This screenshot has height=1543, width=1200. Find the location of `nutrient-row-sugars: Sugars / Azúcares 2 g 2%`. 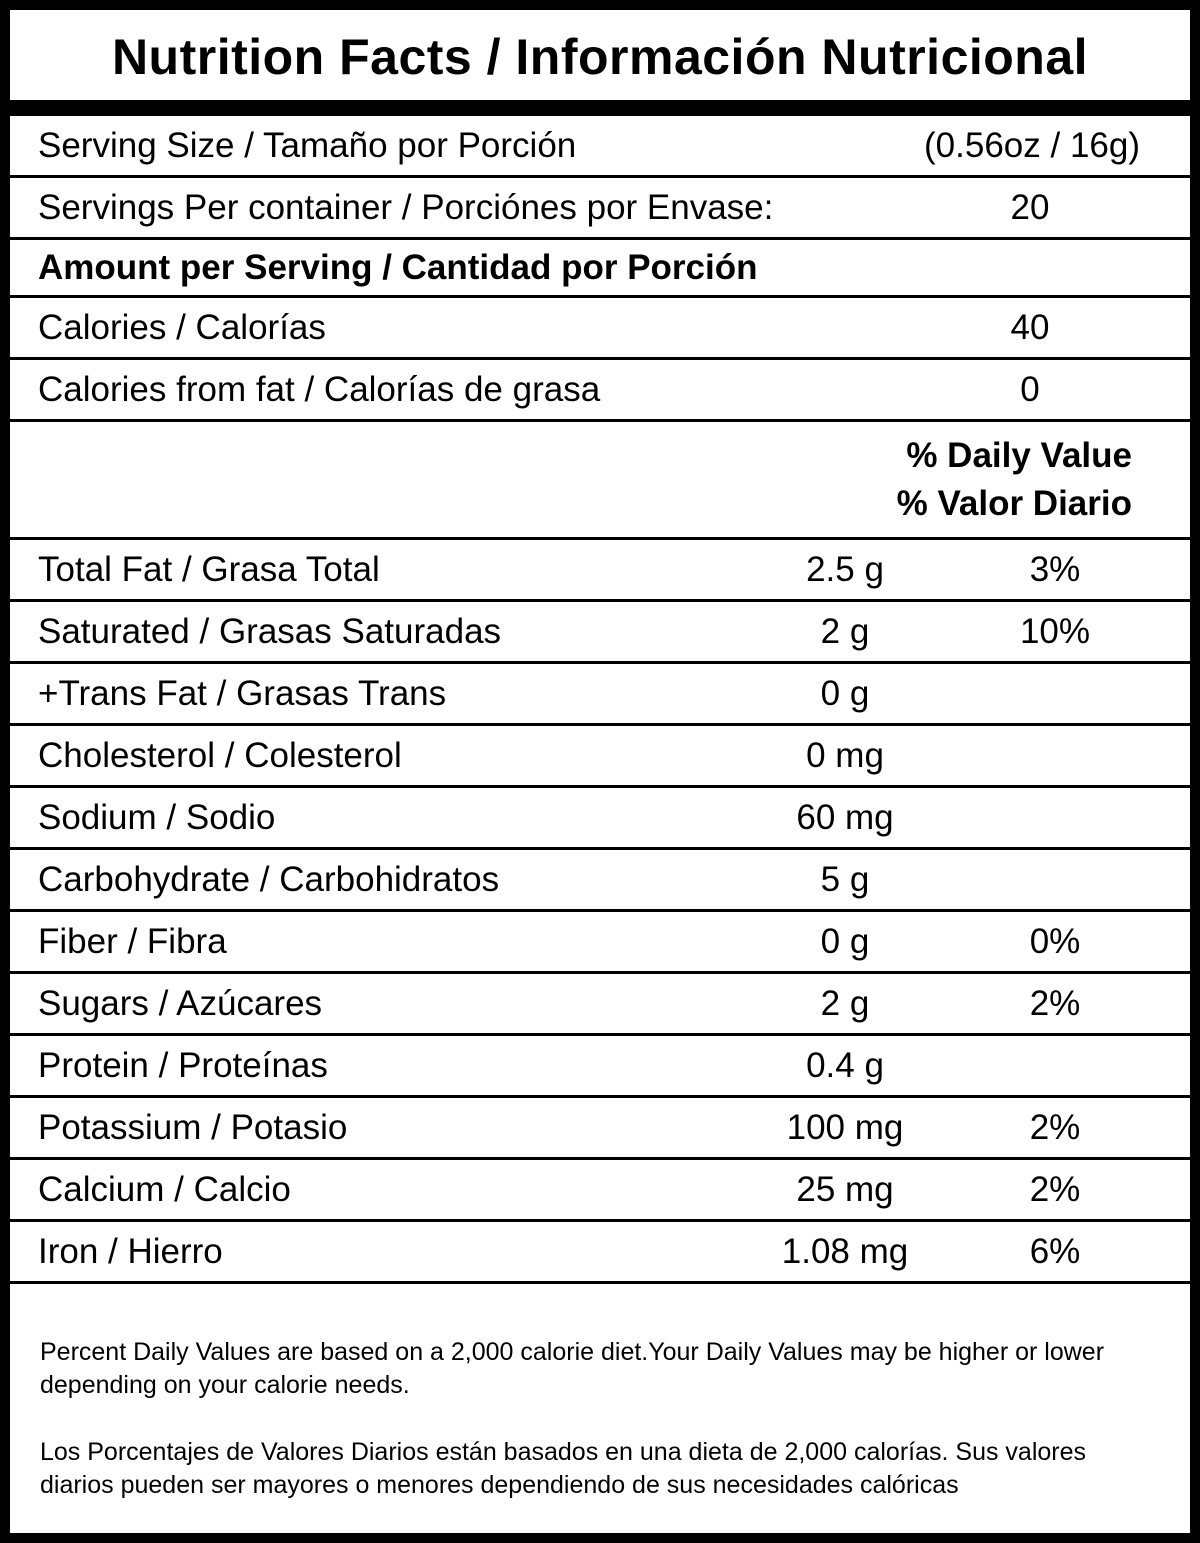

nutrient-row-sugars: Sugars / Azúcares 2 g 2% is located at coordinates (600, 1005).